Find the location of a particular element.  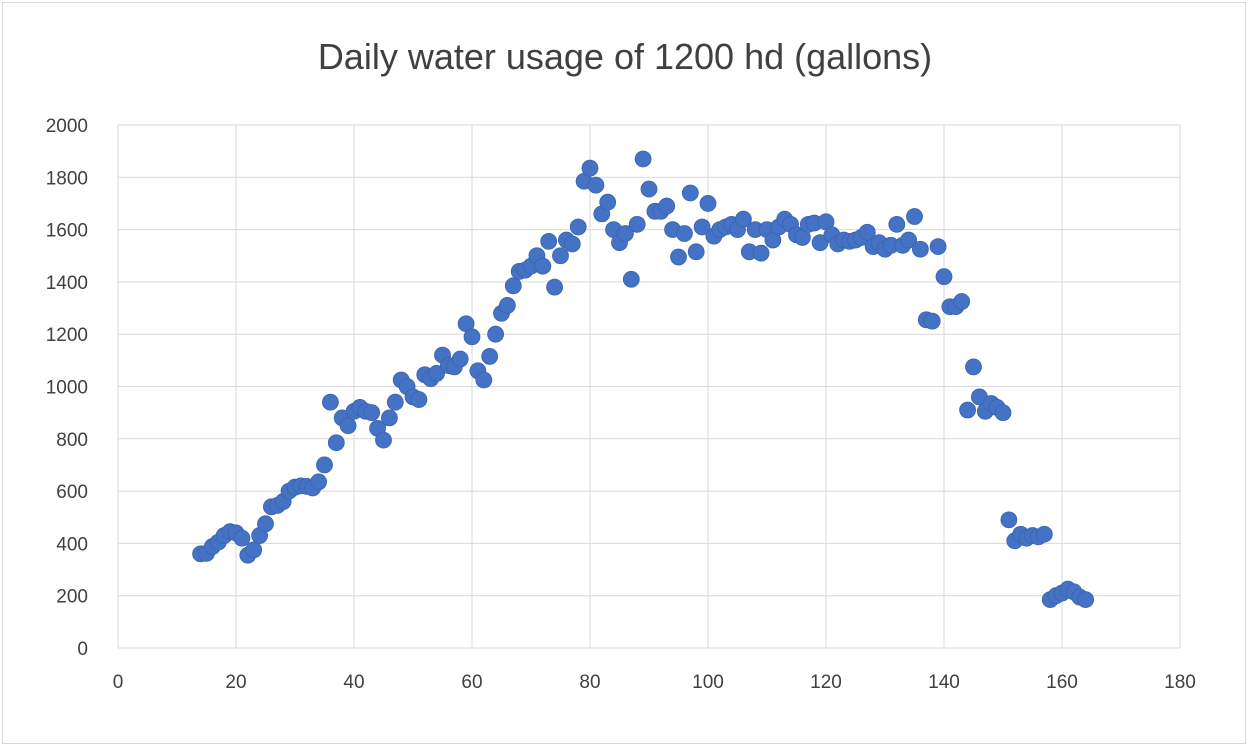

y-tick-label: 800 is located at coordinates (72, 440).